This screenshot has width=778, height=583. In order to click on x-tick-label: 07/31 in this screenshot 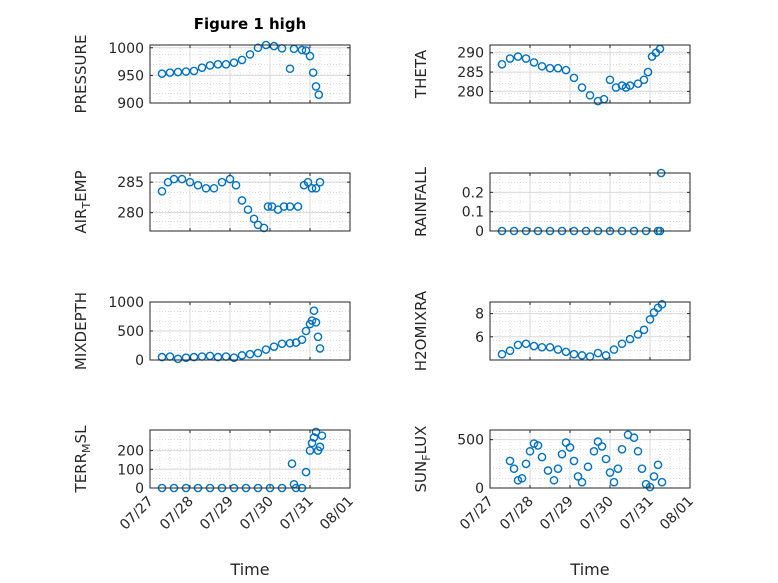, I will do `click(637, 514)`.